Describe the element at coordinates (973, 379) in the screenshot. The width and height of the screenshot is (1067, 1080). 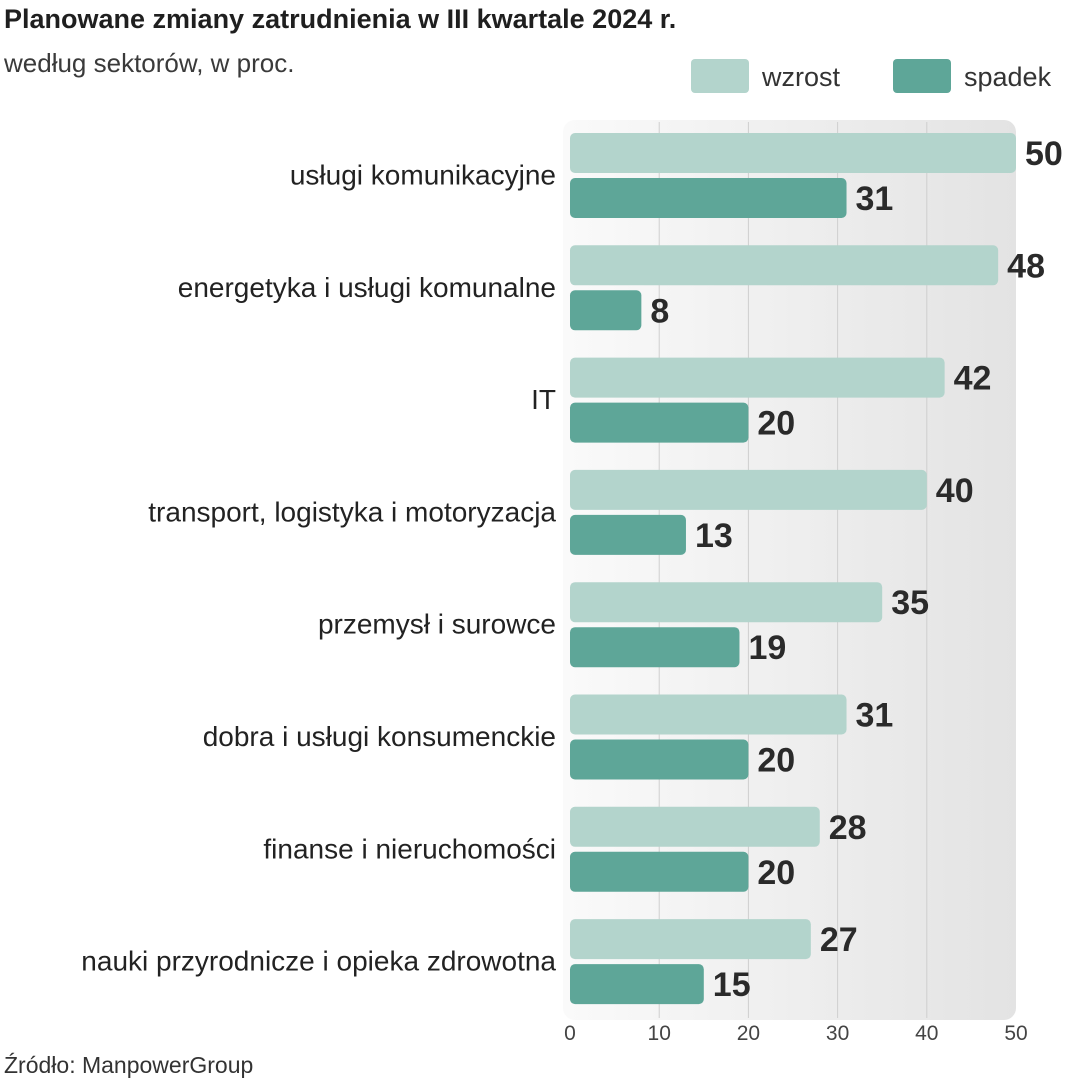
I see `value-label-wzrost: 42` at that location.